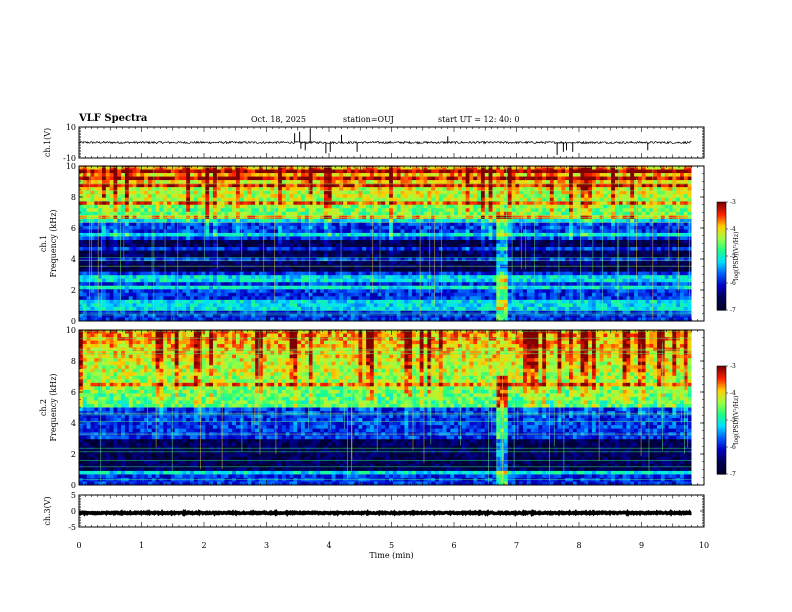 The height and width of the screenshot is (612, 792). I want to click on ch2-colorbar-tick: -4, so click(733, 393).